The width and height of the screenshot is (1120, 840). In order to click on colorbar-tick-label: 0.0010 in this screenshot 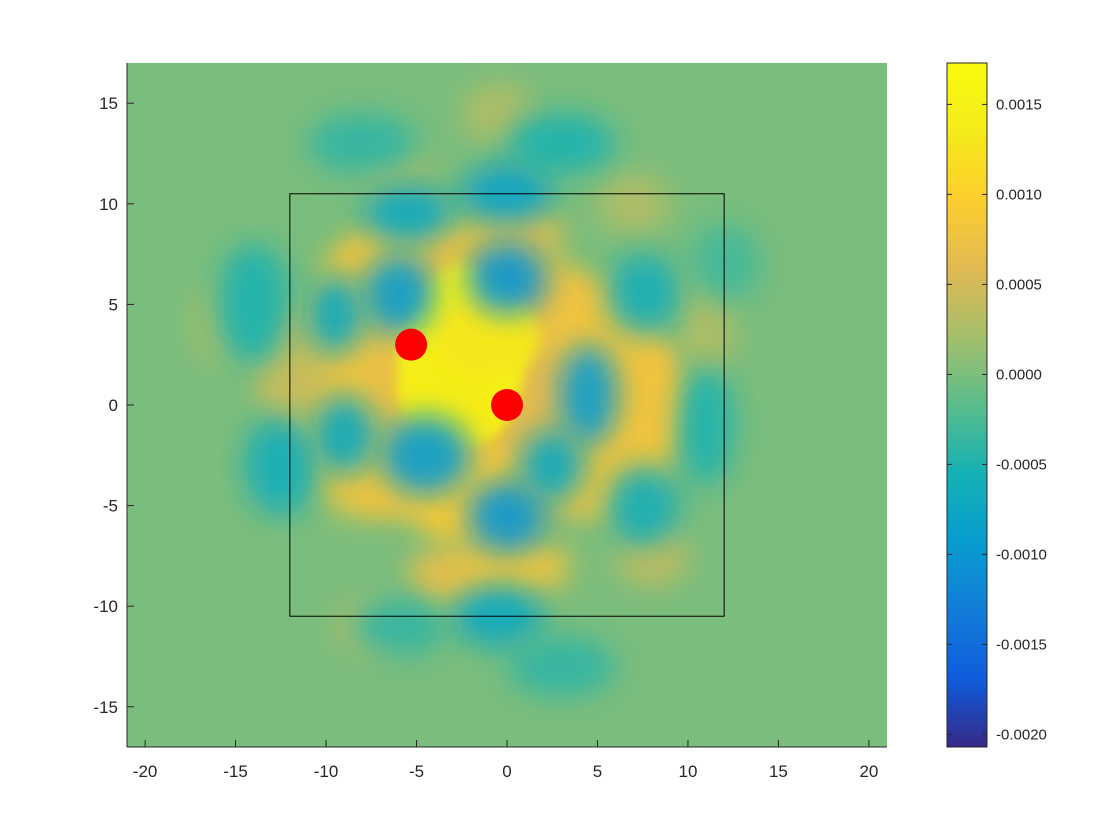, I will do `click(1019, 194)`.